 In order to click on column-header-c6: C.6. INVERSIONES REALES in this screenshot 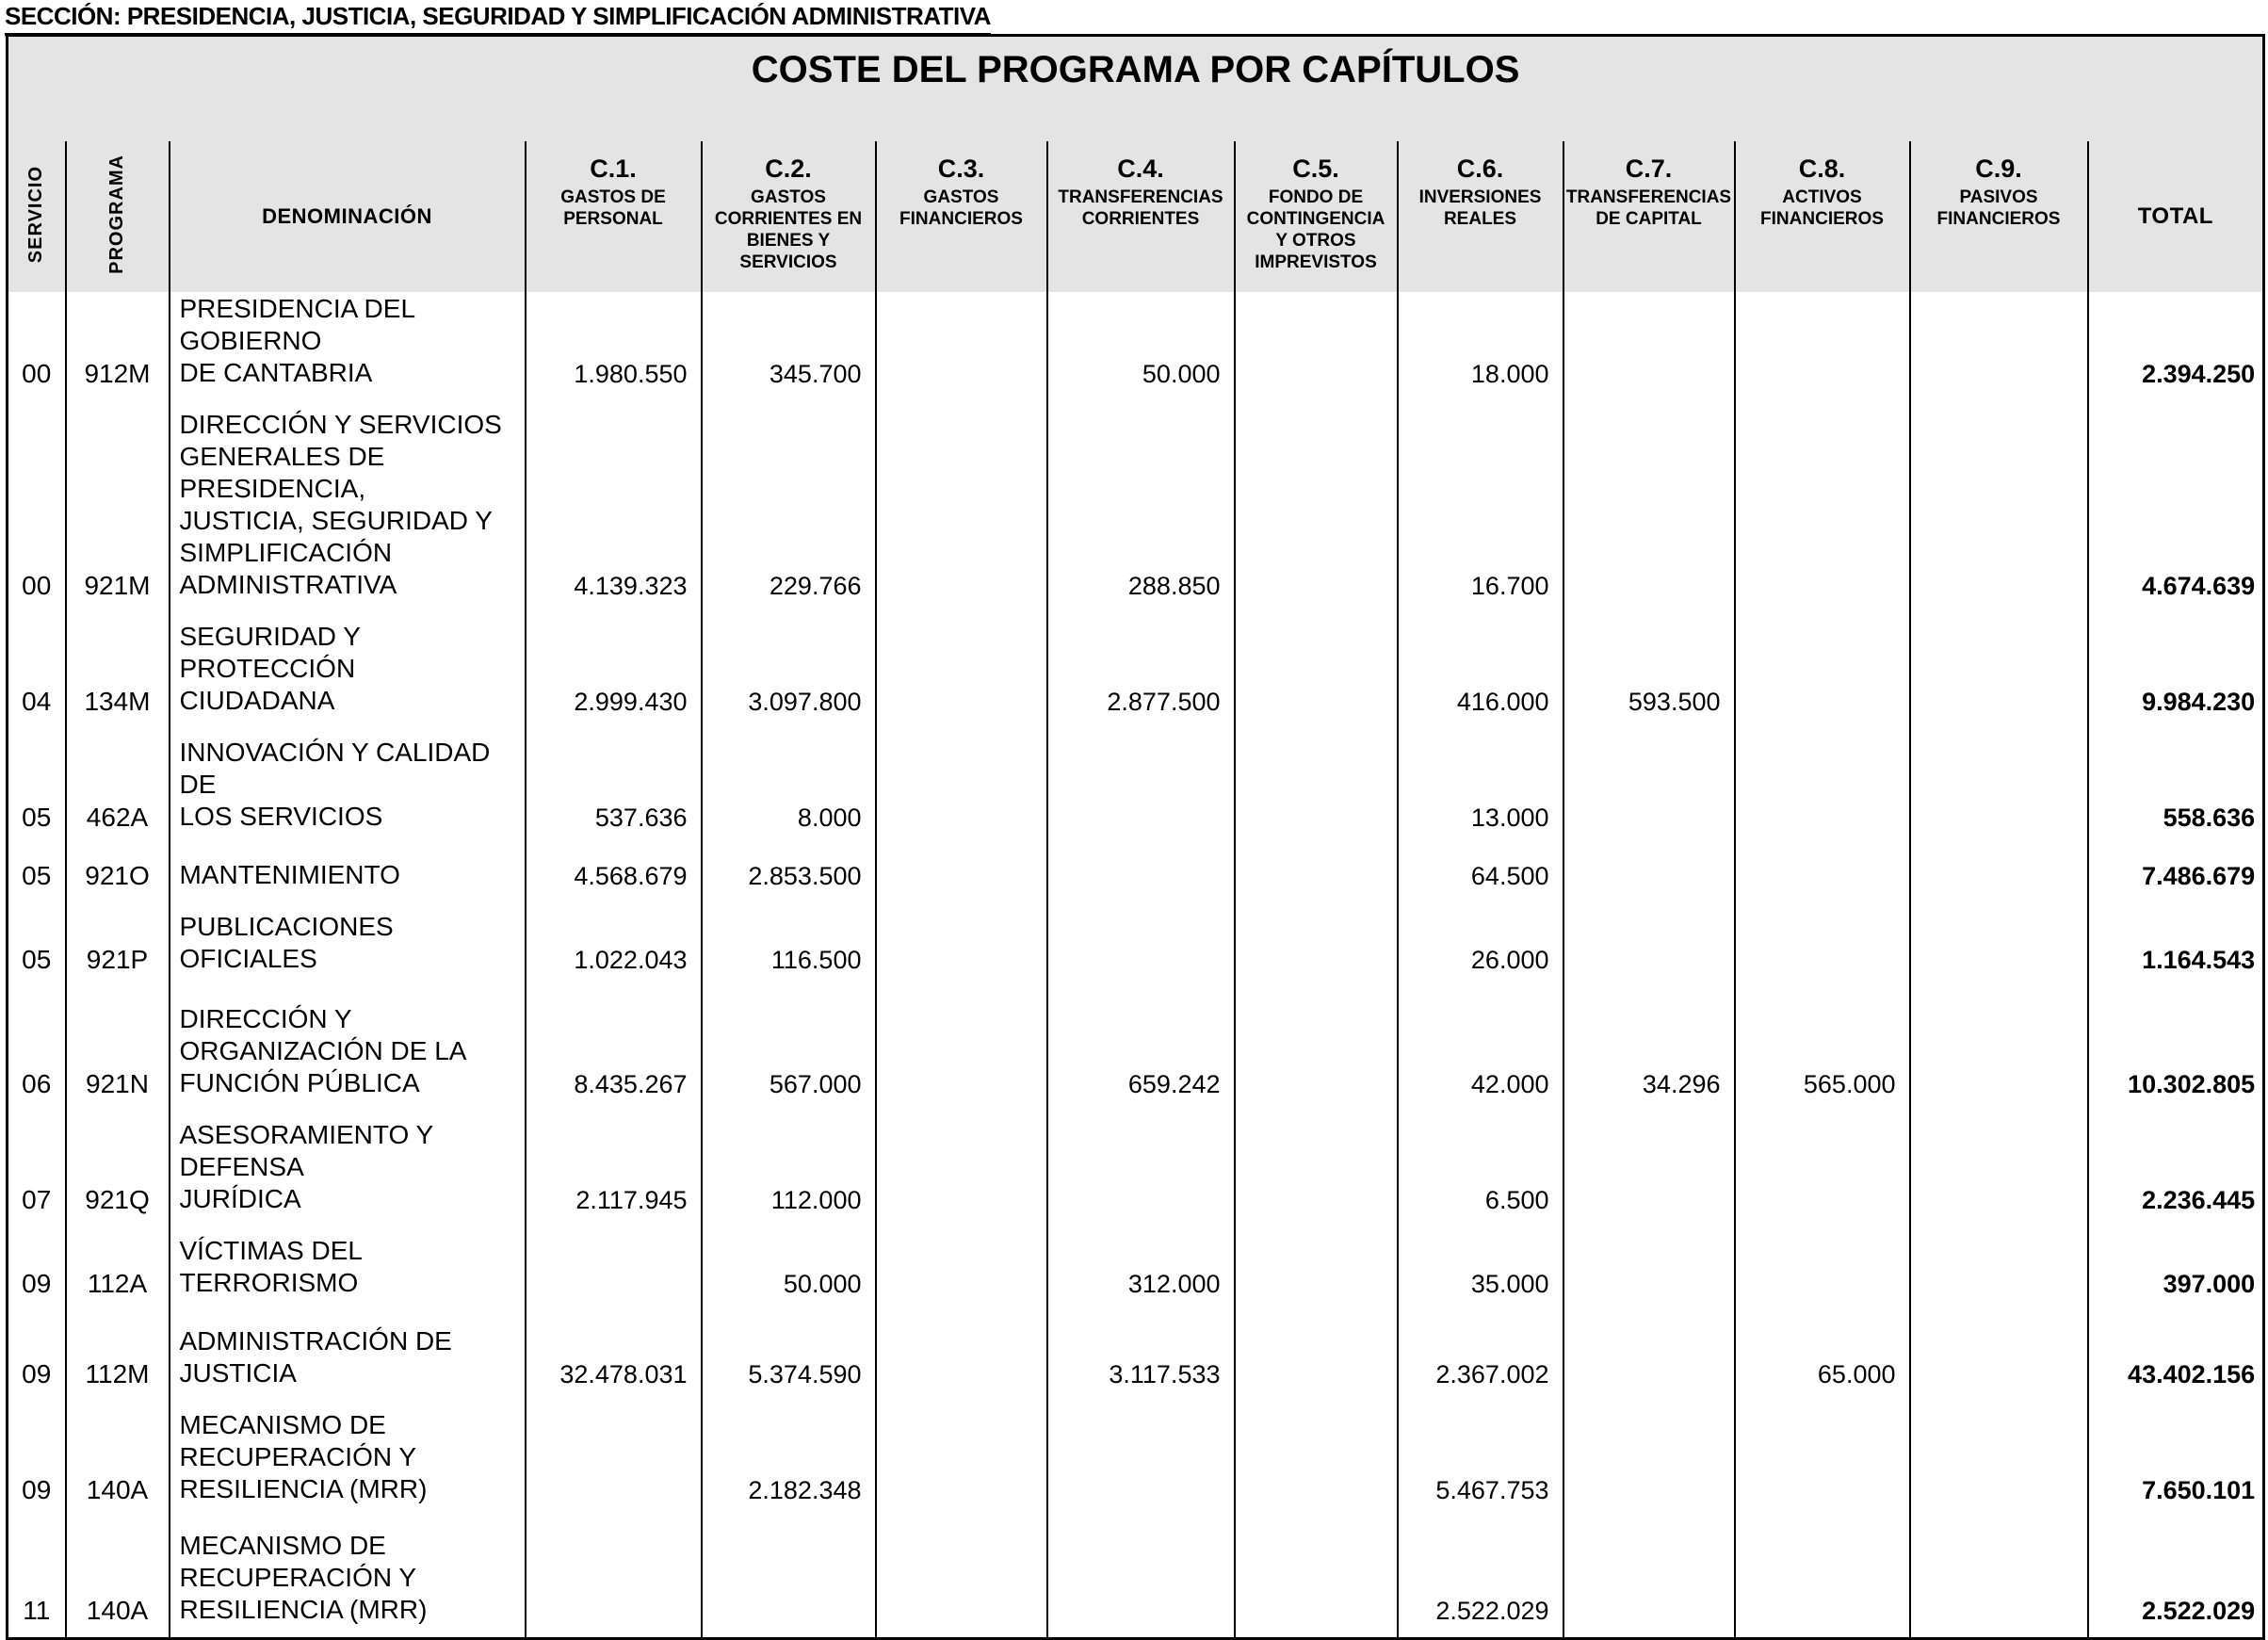, I will do `click(1479, 216)`.